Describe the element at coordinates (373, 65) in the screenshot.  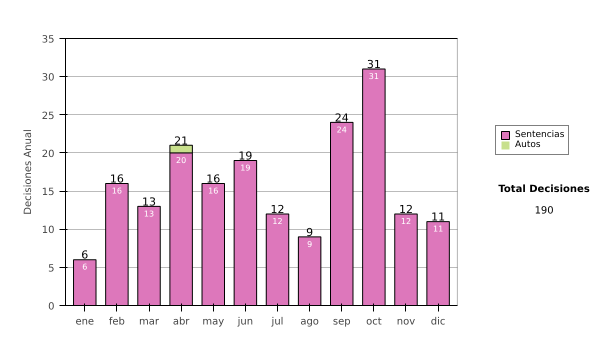
I see `total-label: 31` at that location.